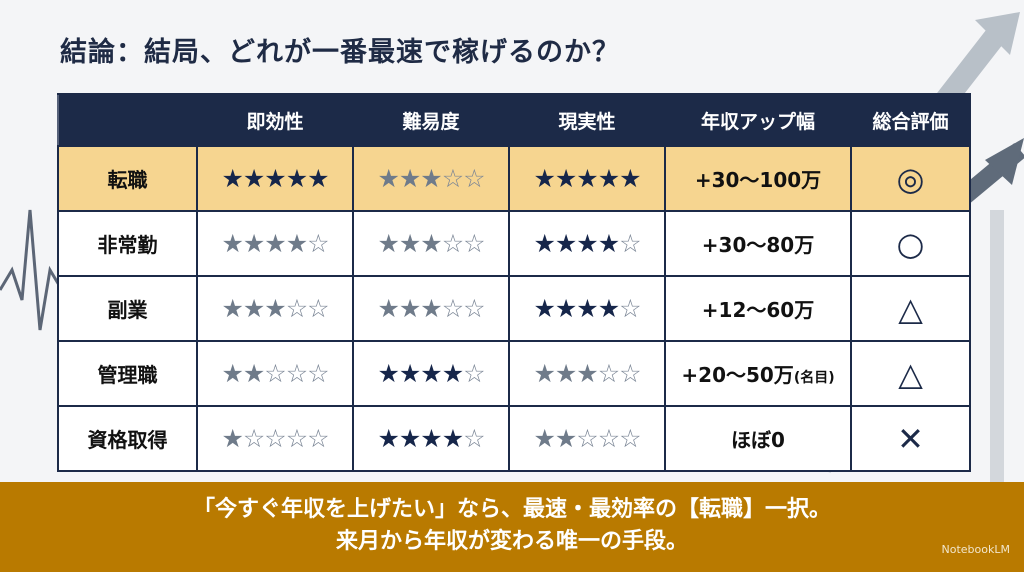 This screenshot has height=572, width=1024. I want to click on range-value: +12〜60万, so click(758, 310).